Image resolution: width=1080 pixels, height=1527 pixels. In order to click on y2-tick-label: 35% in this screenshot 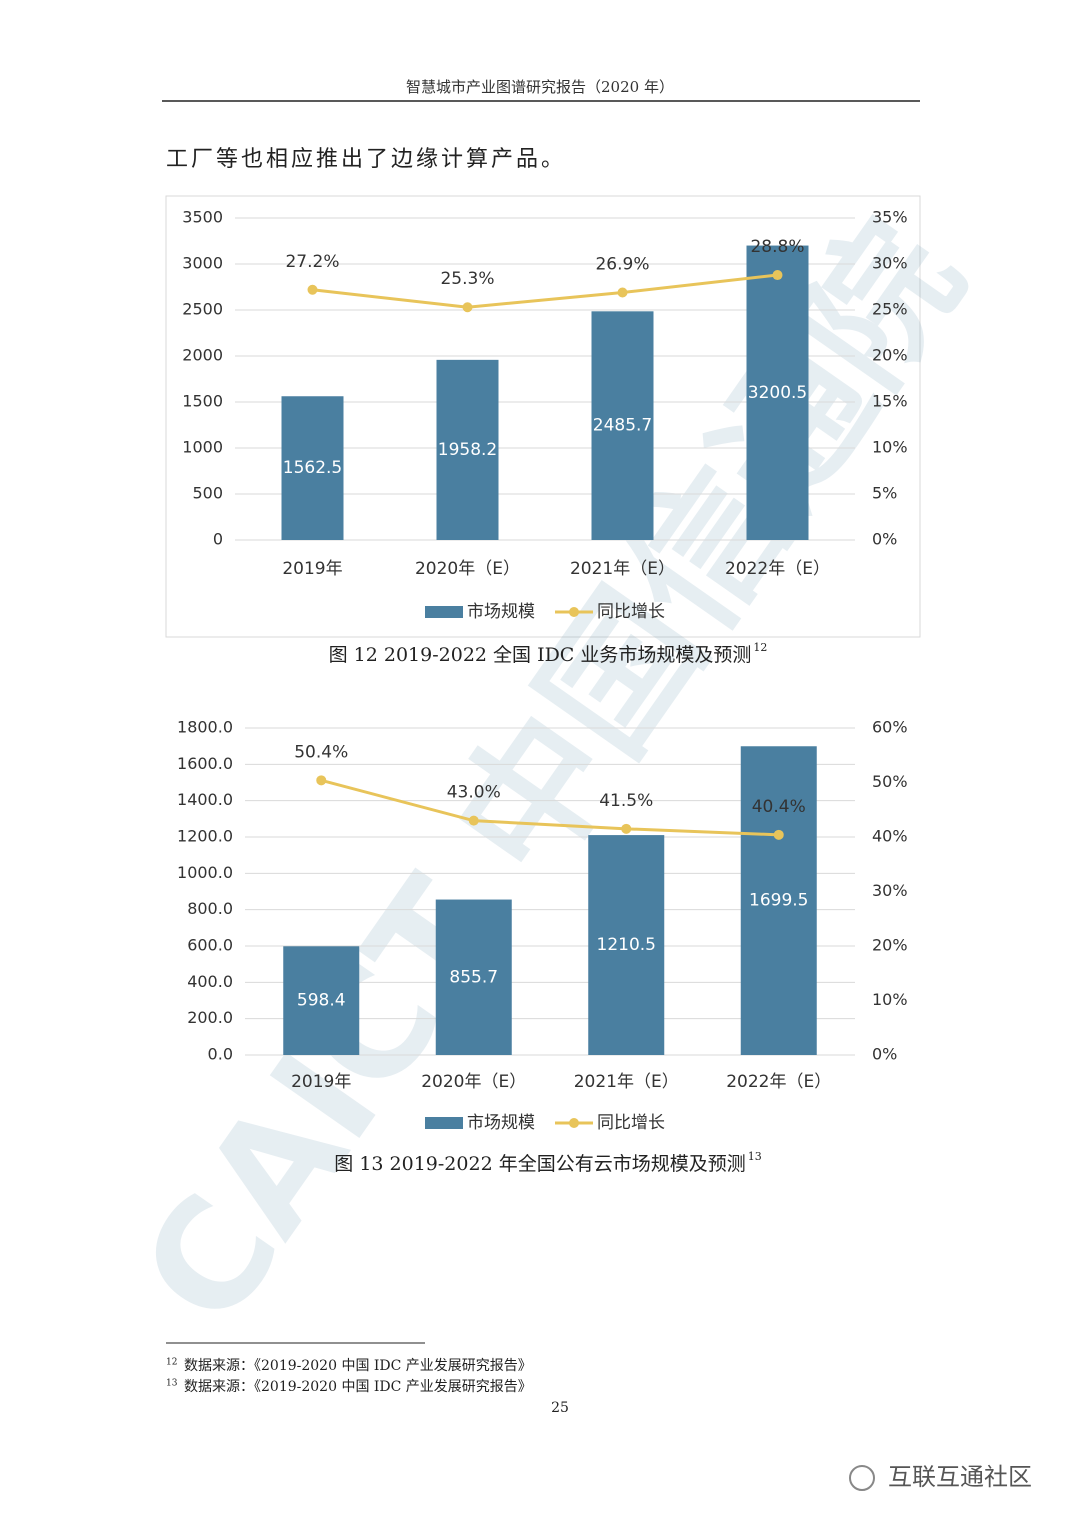, I will do `click(890, 217)`.